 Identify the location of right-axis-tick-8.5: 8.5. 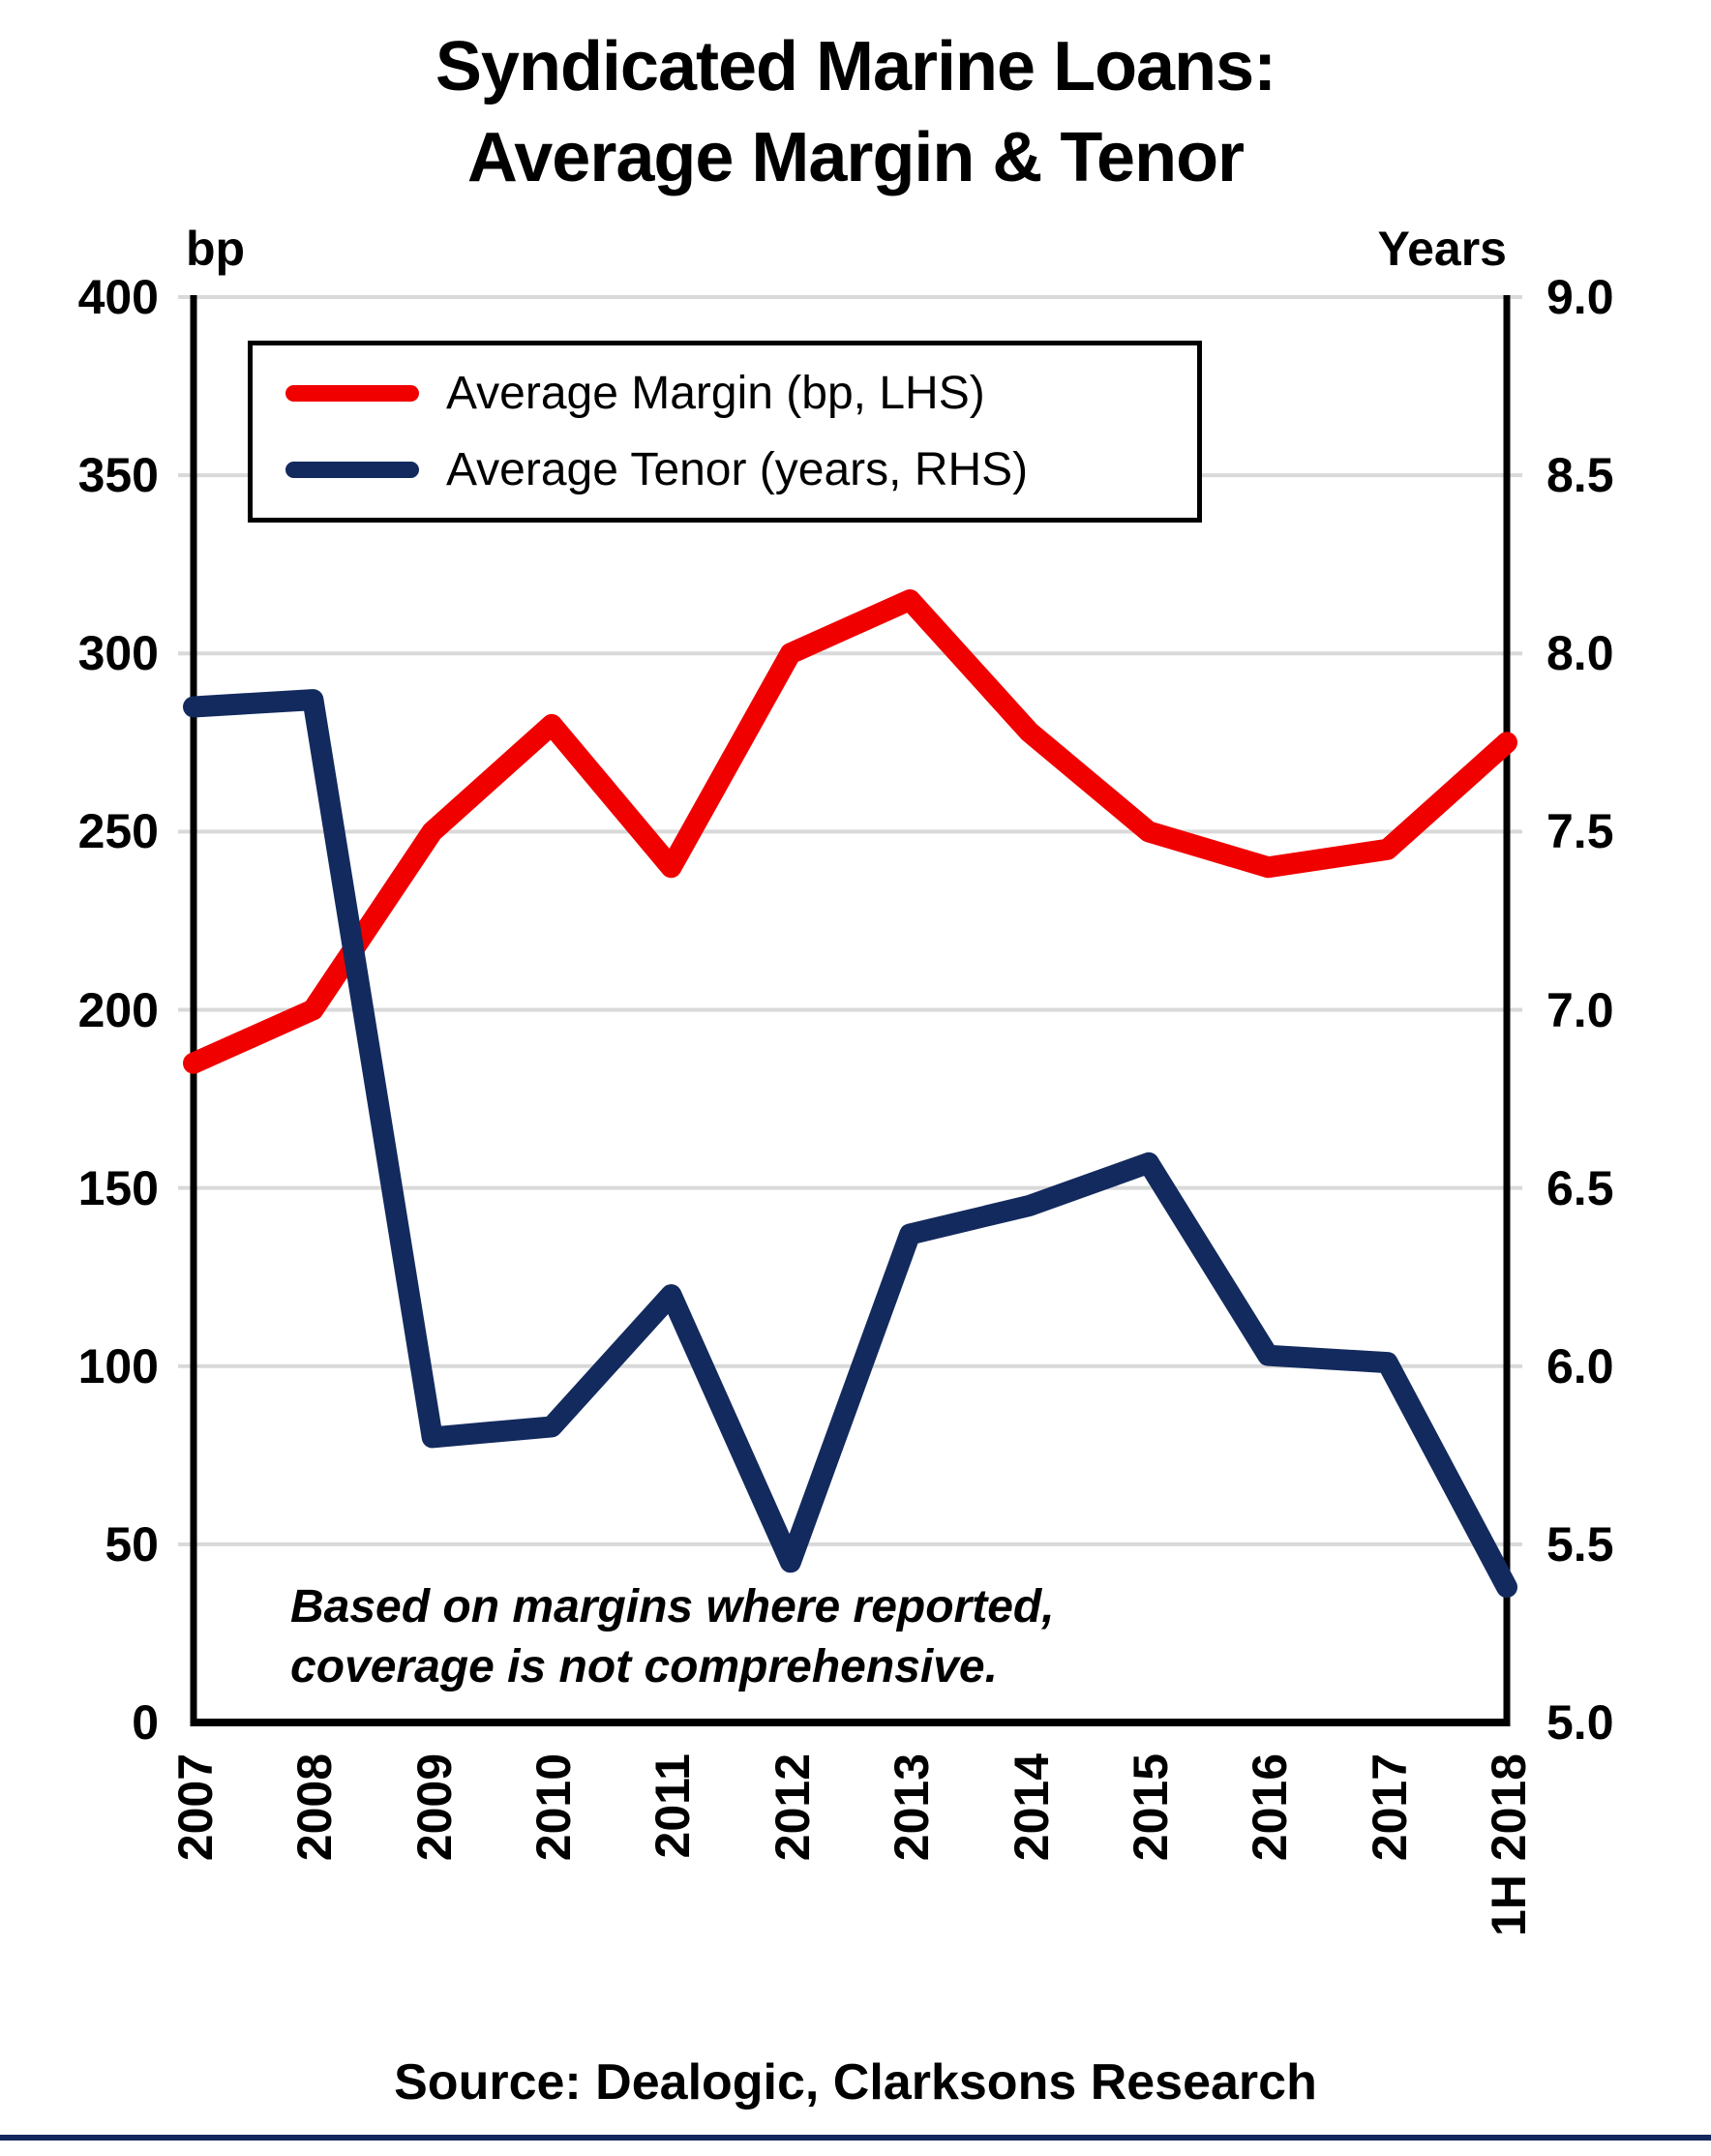
(1580, 475).